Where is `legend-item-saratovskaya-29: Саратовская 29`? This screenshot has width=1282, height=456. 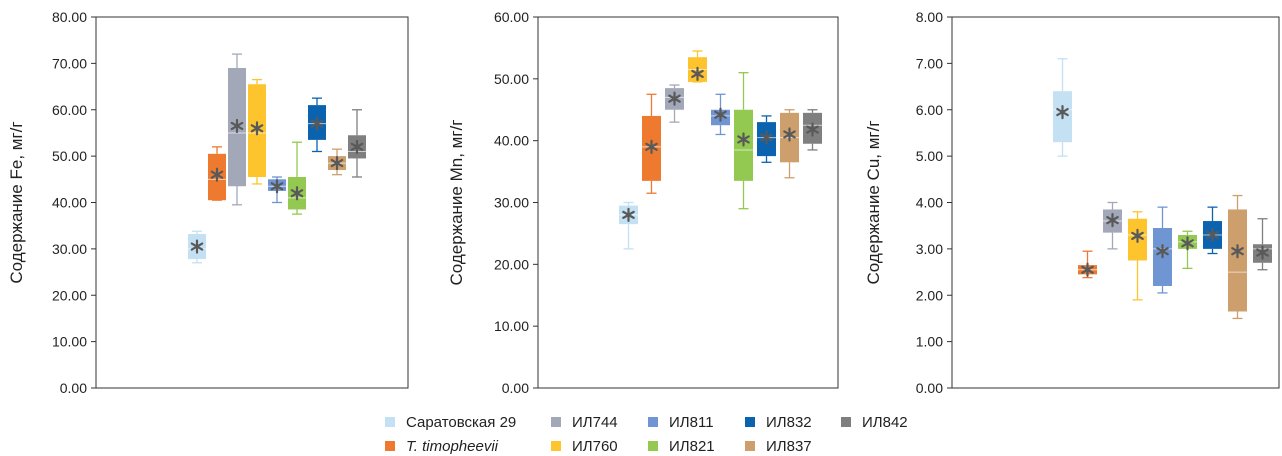
legend-item-saratovskaya-29: Саратовская 29 is located at coordinates (450, 422).